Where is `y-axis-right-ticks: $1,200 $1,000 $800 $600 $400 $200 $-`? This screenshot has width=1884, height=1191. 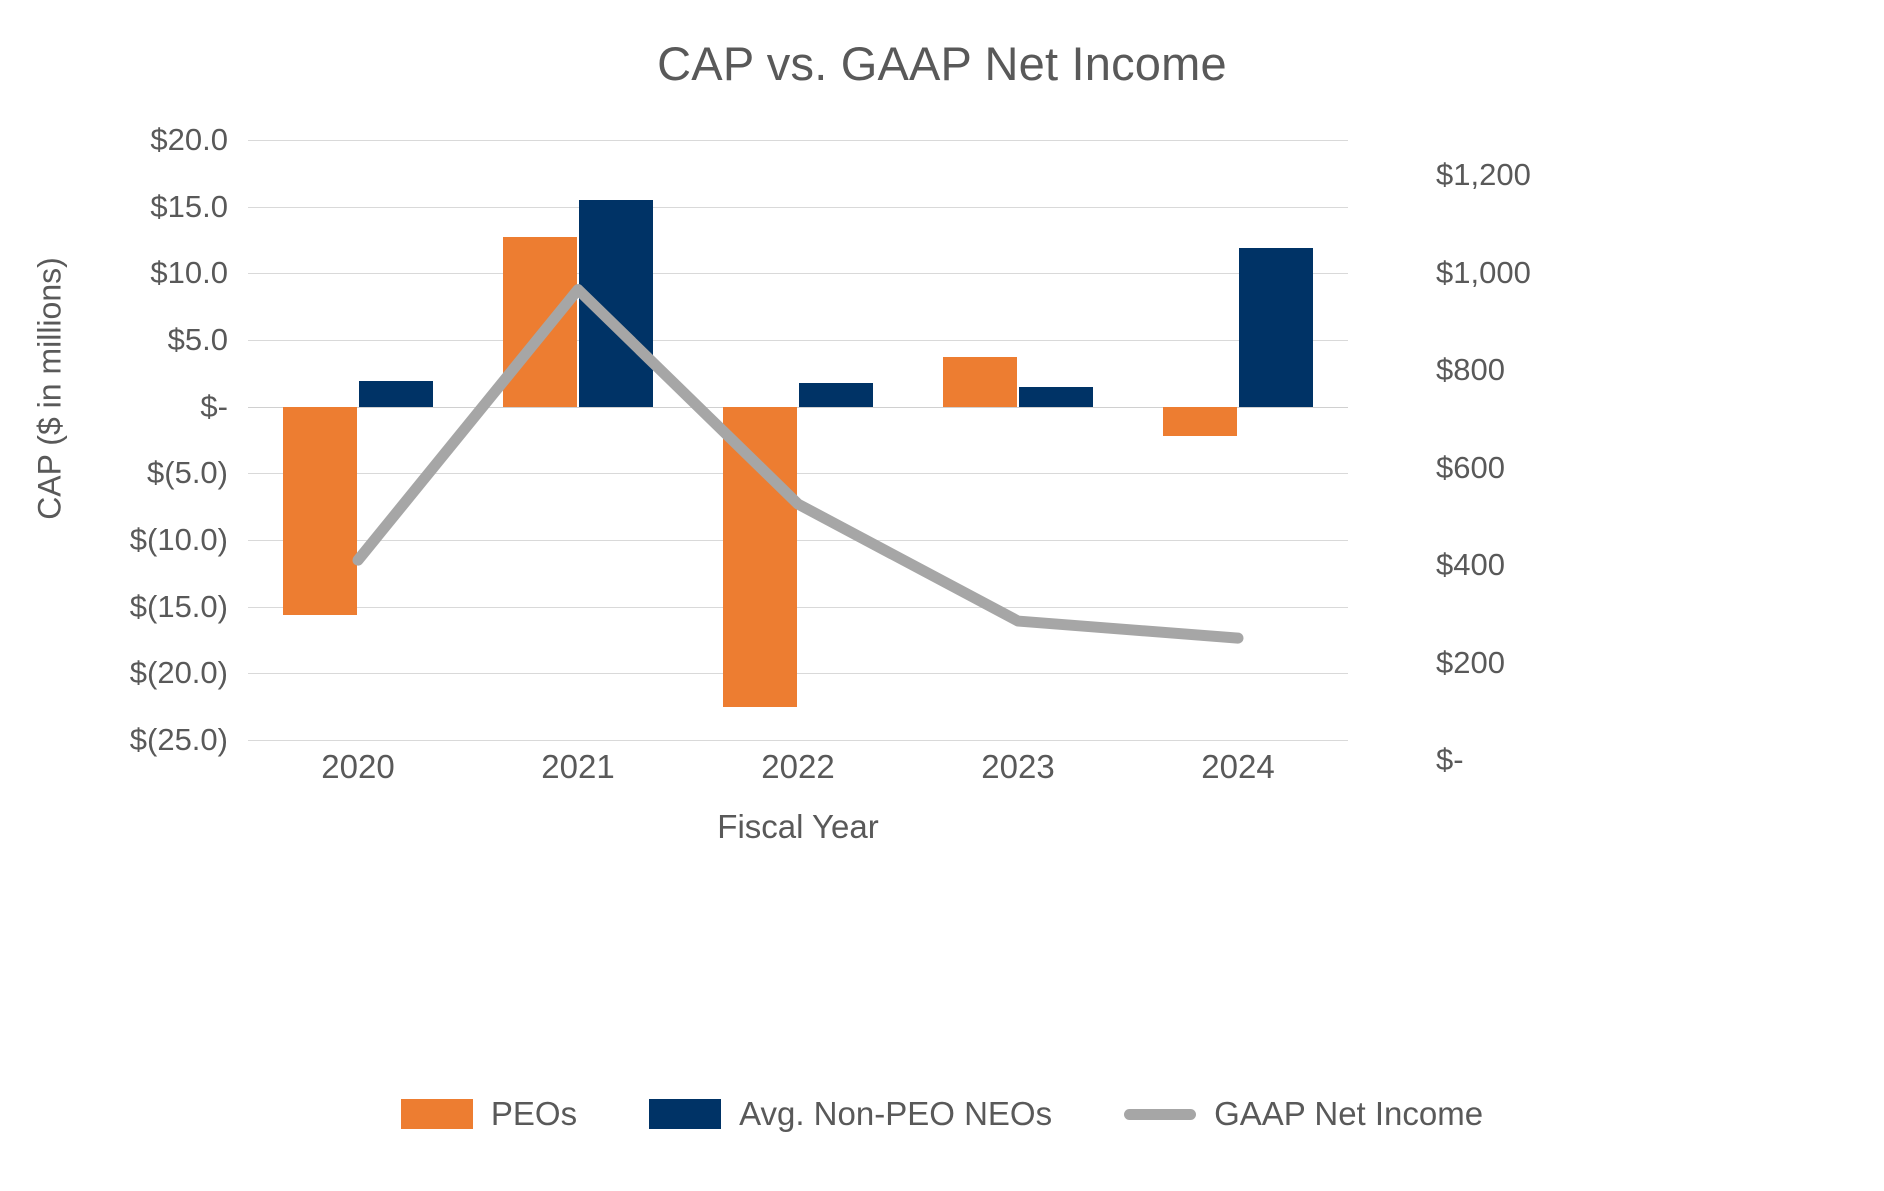
y-axis-right-ticks: $1,200 $1,000 $800 $600 $400 $200 $- is located at coordinates (1586, 490).